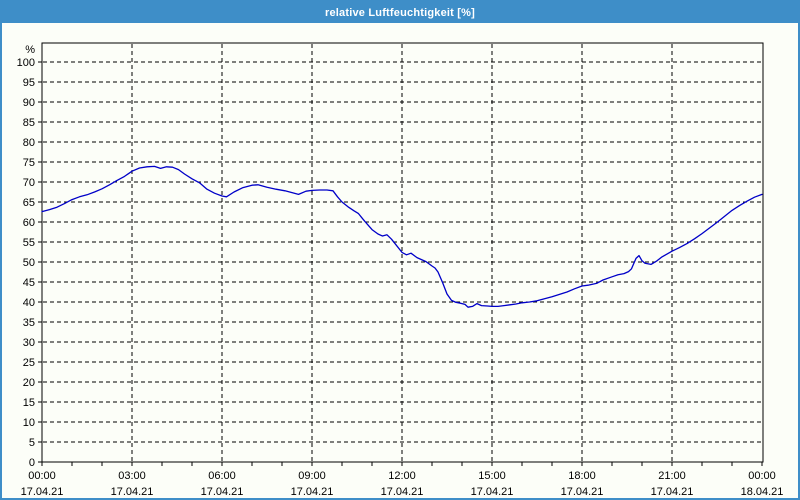  What do you see at coordinates (582, 476) in the screenshot?
I see `x-tick-time-label: 18:00` at bounding box center [582, 476].